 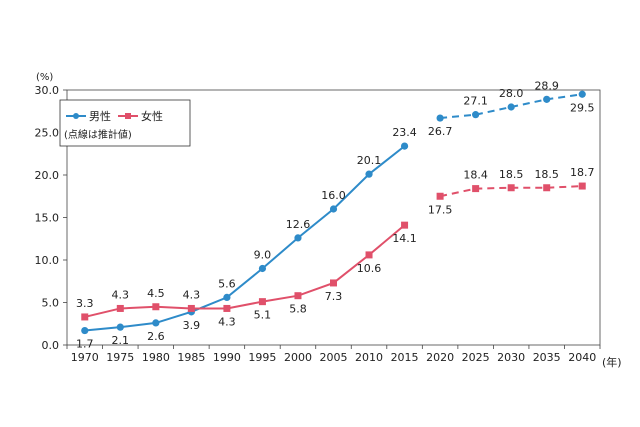 What do you see at coordinates (334, 357) in the screenshot?
I see `x-tick-label: 2005` at bounding box center [334, 357].